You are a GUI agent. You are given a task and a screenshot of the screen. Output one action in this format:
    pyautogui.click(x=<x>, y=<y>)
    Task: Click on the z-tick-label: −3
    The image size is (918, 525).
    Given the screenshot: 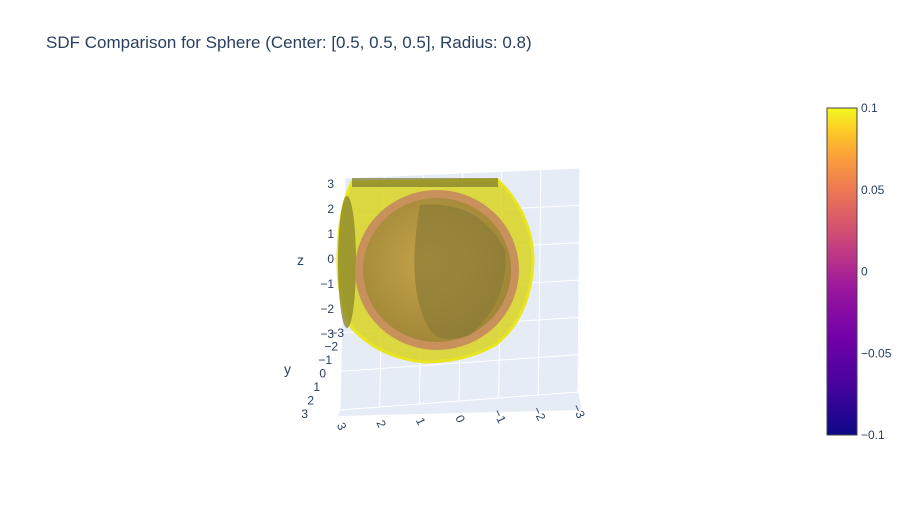 What is the action you would take?
    pyautogui.click(x=327, y=334)
    